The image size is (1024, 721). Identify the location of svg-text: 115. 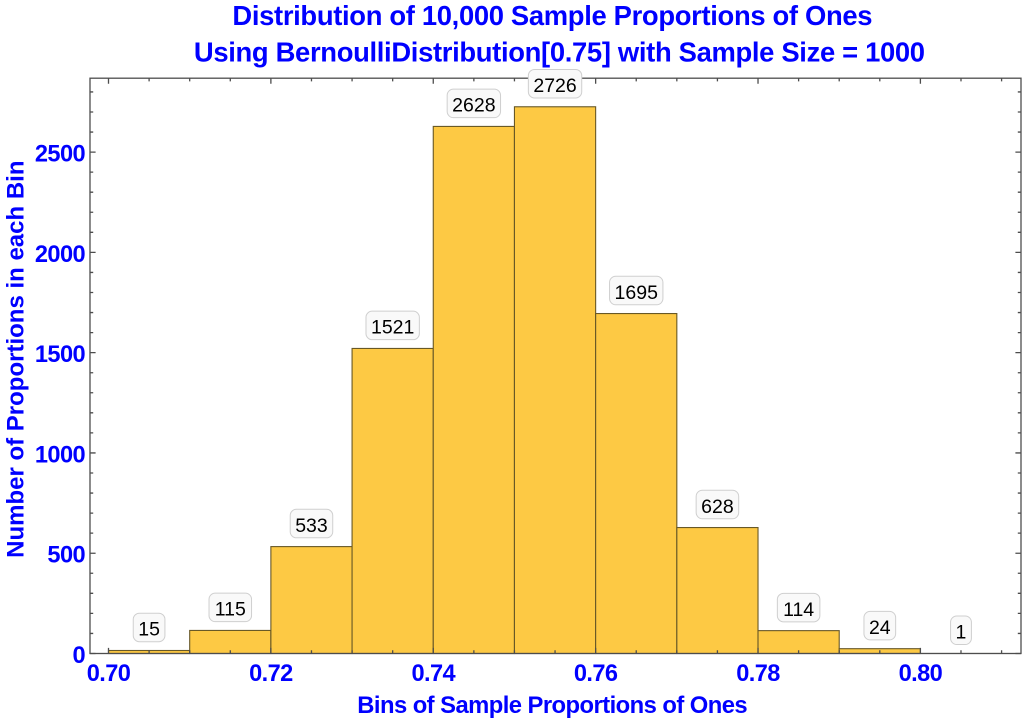
(230, 610).